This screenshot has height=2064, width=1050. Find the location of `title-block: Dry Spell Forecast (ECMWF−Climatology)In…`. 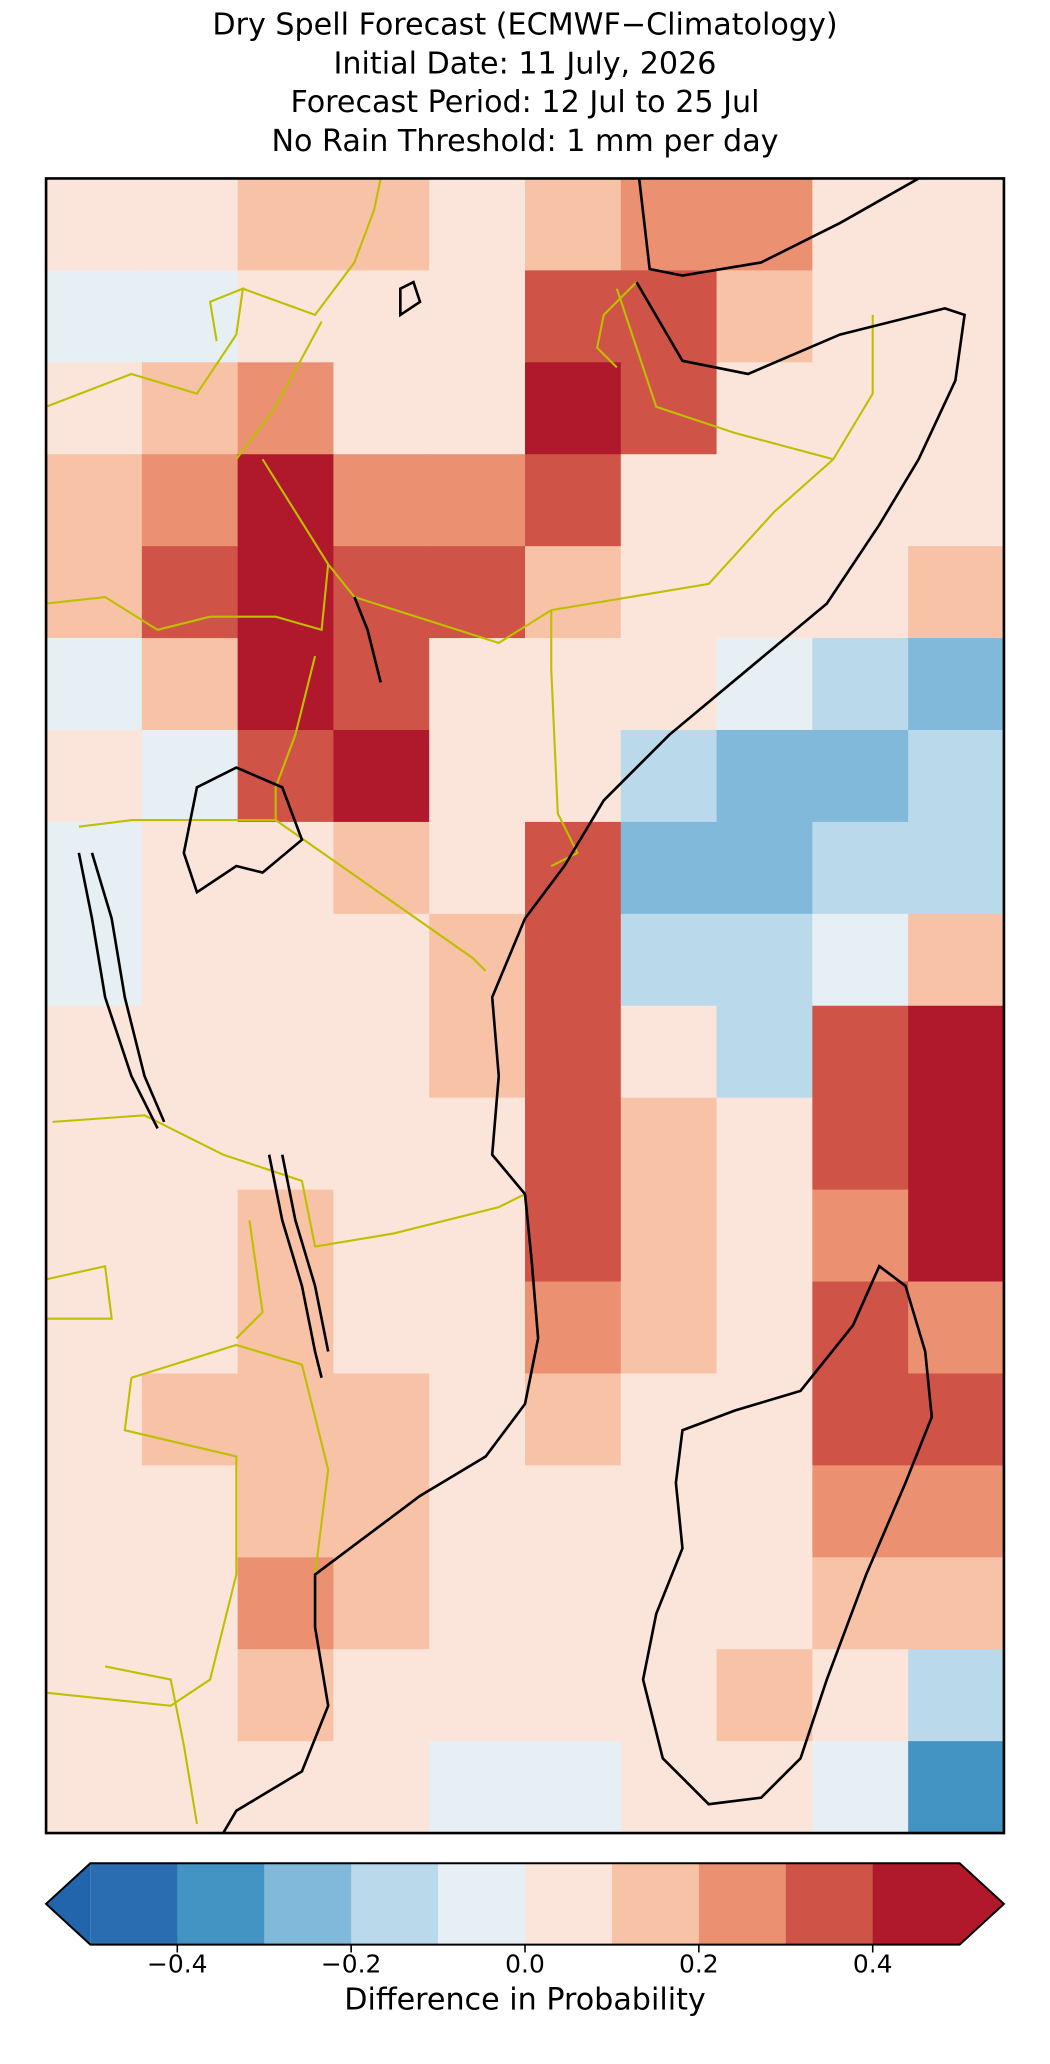

title-block: Dry Spell Forecast (ECMWF−Climatology)In… is located at coordinates (524, 83).